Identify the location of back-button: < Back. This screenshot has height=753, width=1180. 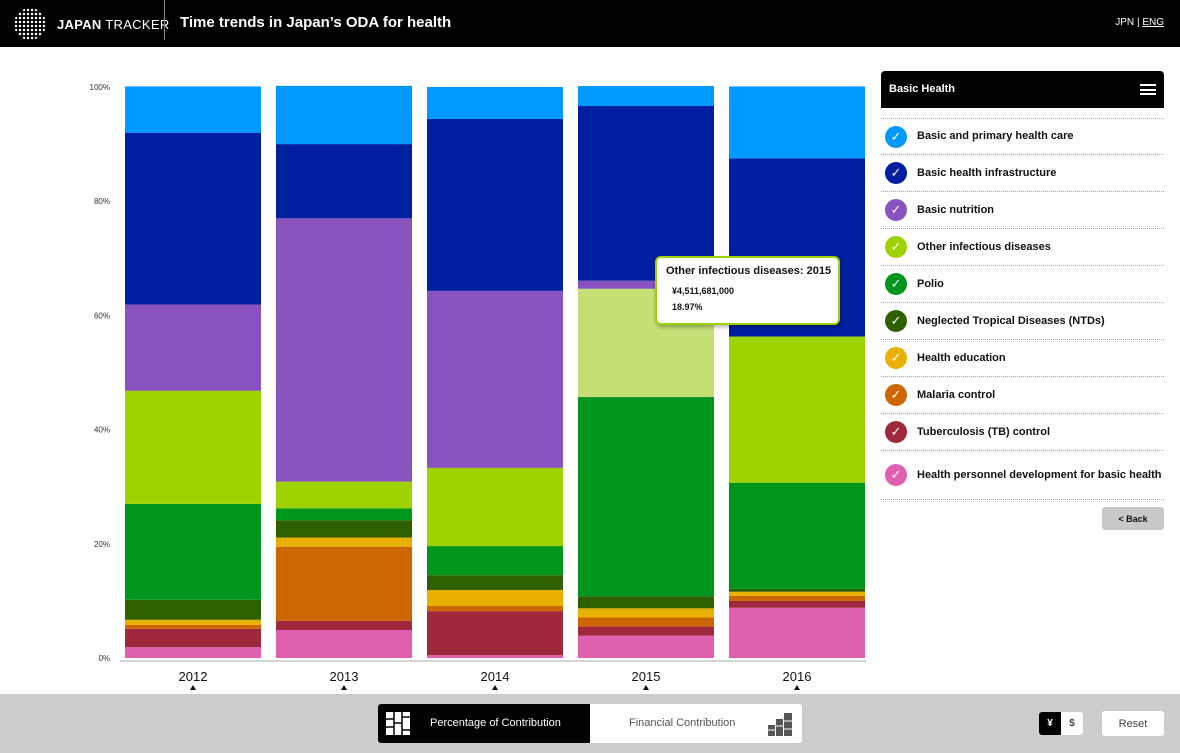
(1133, 518).